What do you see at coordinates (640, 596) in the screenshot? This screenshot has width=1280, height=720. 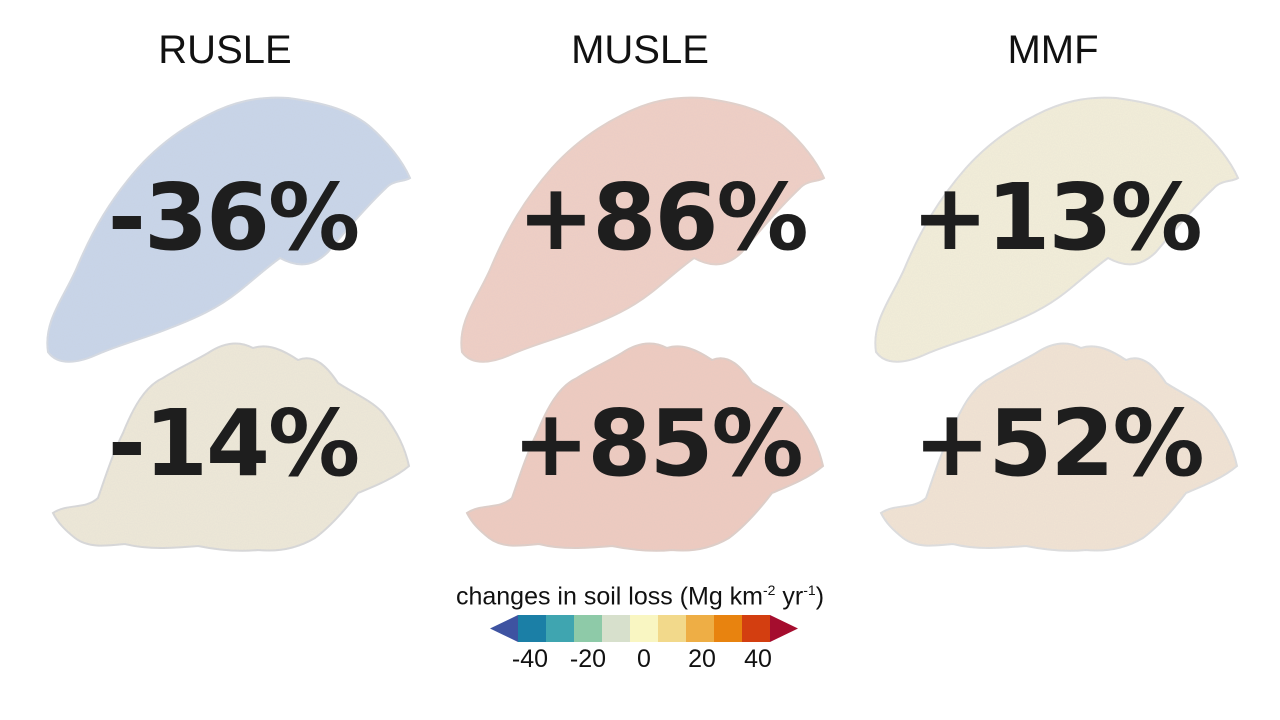 I see `legend-title: changes in soil loss (Mg km-2 yr-1)` at bounding box center [640, 596].